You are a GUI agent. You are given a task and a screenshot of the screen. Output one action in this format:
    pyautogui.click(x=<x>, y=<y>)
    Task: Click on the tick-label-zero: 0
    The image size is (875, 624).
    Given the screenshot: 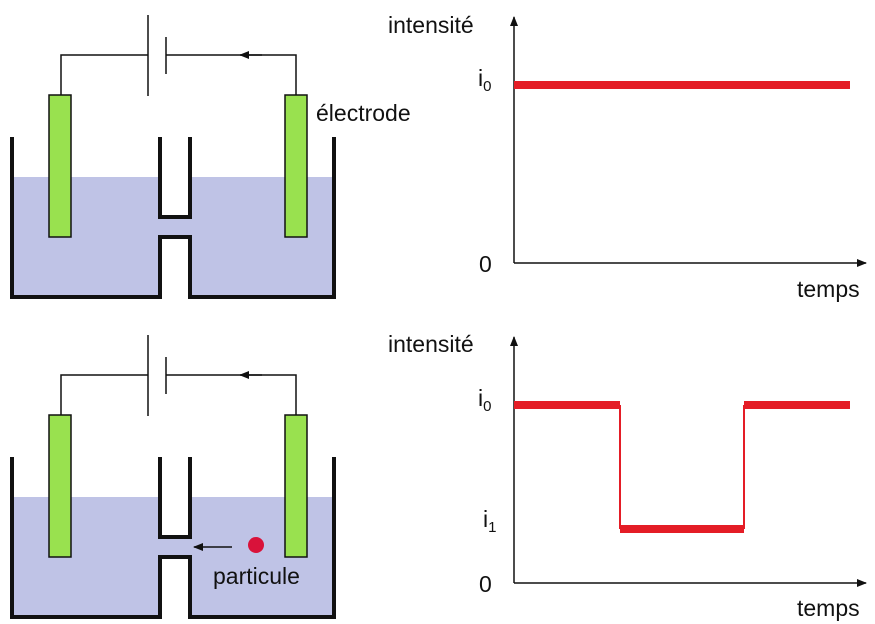 What is the action you would take?
    pyautogui.click(x=485, y=264)
    